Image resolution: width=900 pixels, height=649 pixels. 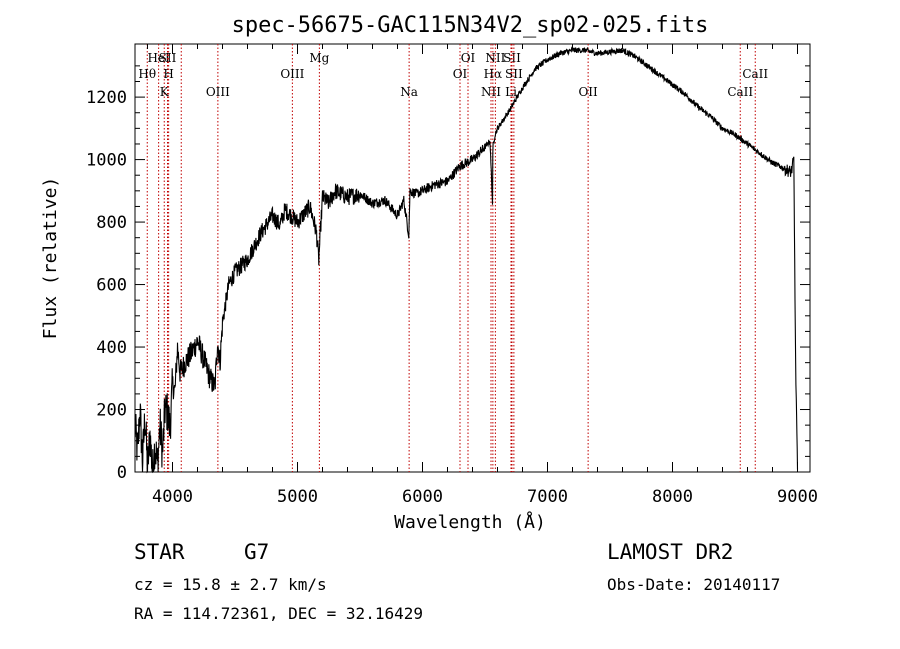 I want to click on y-tick-label: 400, so click(x=111, y=348).